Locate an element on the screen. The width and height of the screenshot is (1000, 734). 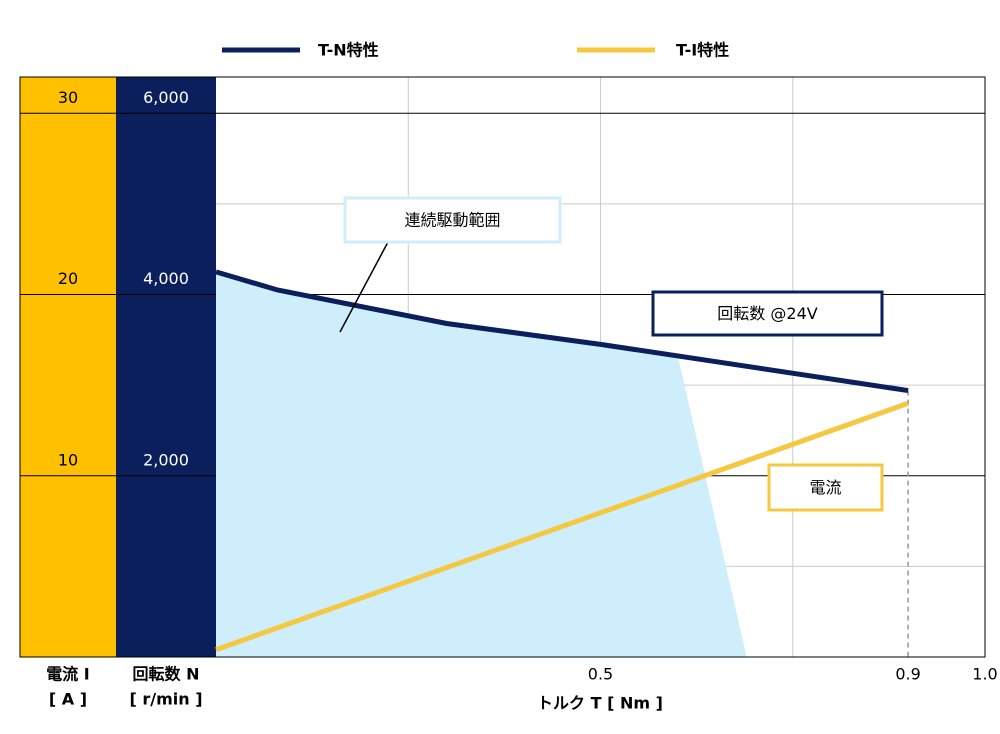
annotation-label: 回転数 @24V is located at coordinates (767, 313).